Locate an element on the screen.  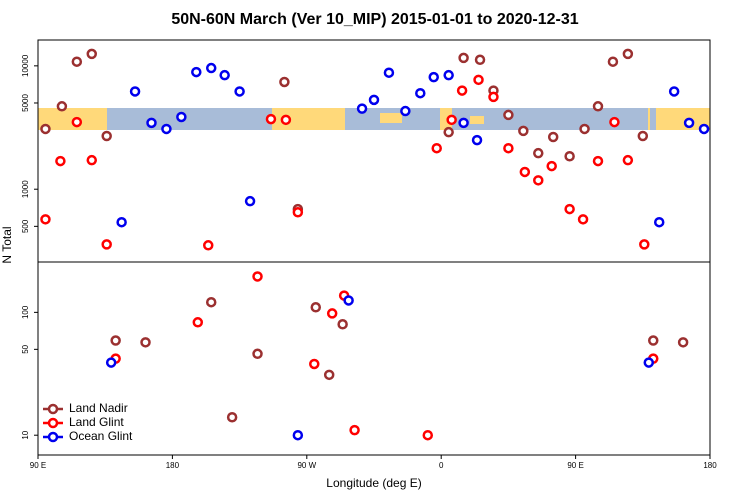
legend-label: Ocean Glint is located at coordinates (101, 436).